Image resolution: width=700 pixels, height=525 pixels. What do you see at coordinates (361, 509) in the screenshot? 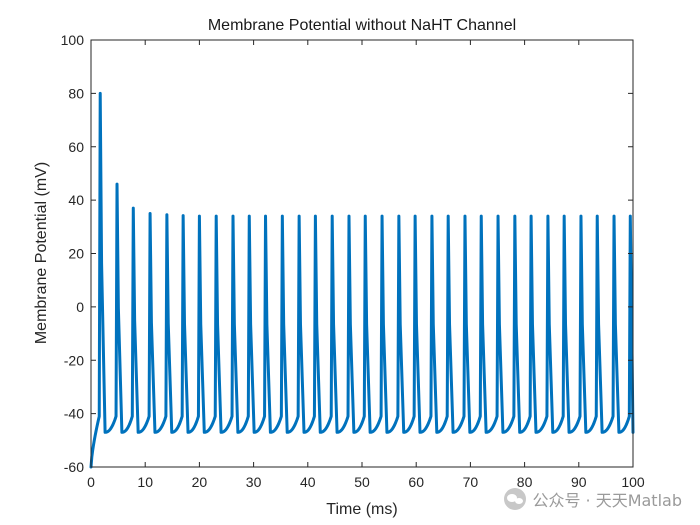
I see `x-axis-label: Time (ms)` at bounding box center [361, 509].